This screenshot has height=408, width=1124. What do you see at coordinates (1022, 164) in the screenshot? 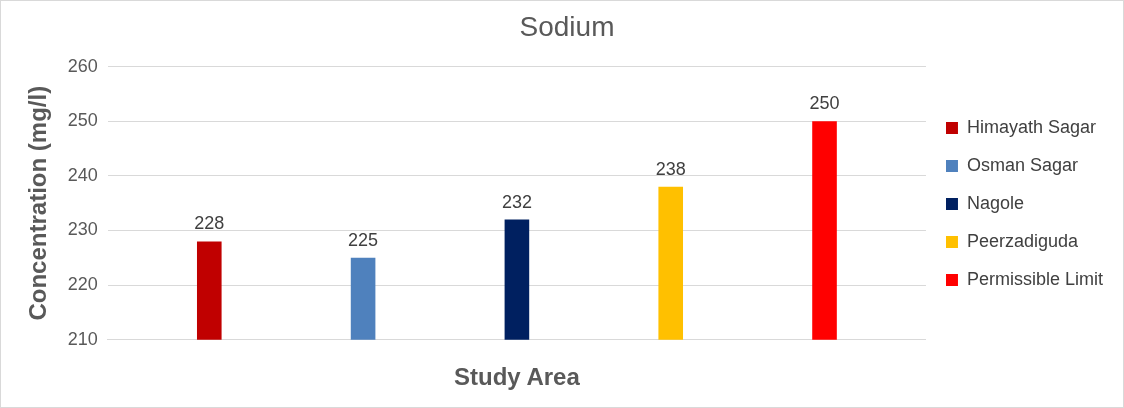
I see `legend-label: Osman Sagar` at bounding box center [1022, 164].